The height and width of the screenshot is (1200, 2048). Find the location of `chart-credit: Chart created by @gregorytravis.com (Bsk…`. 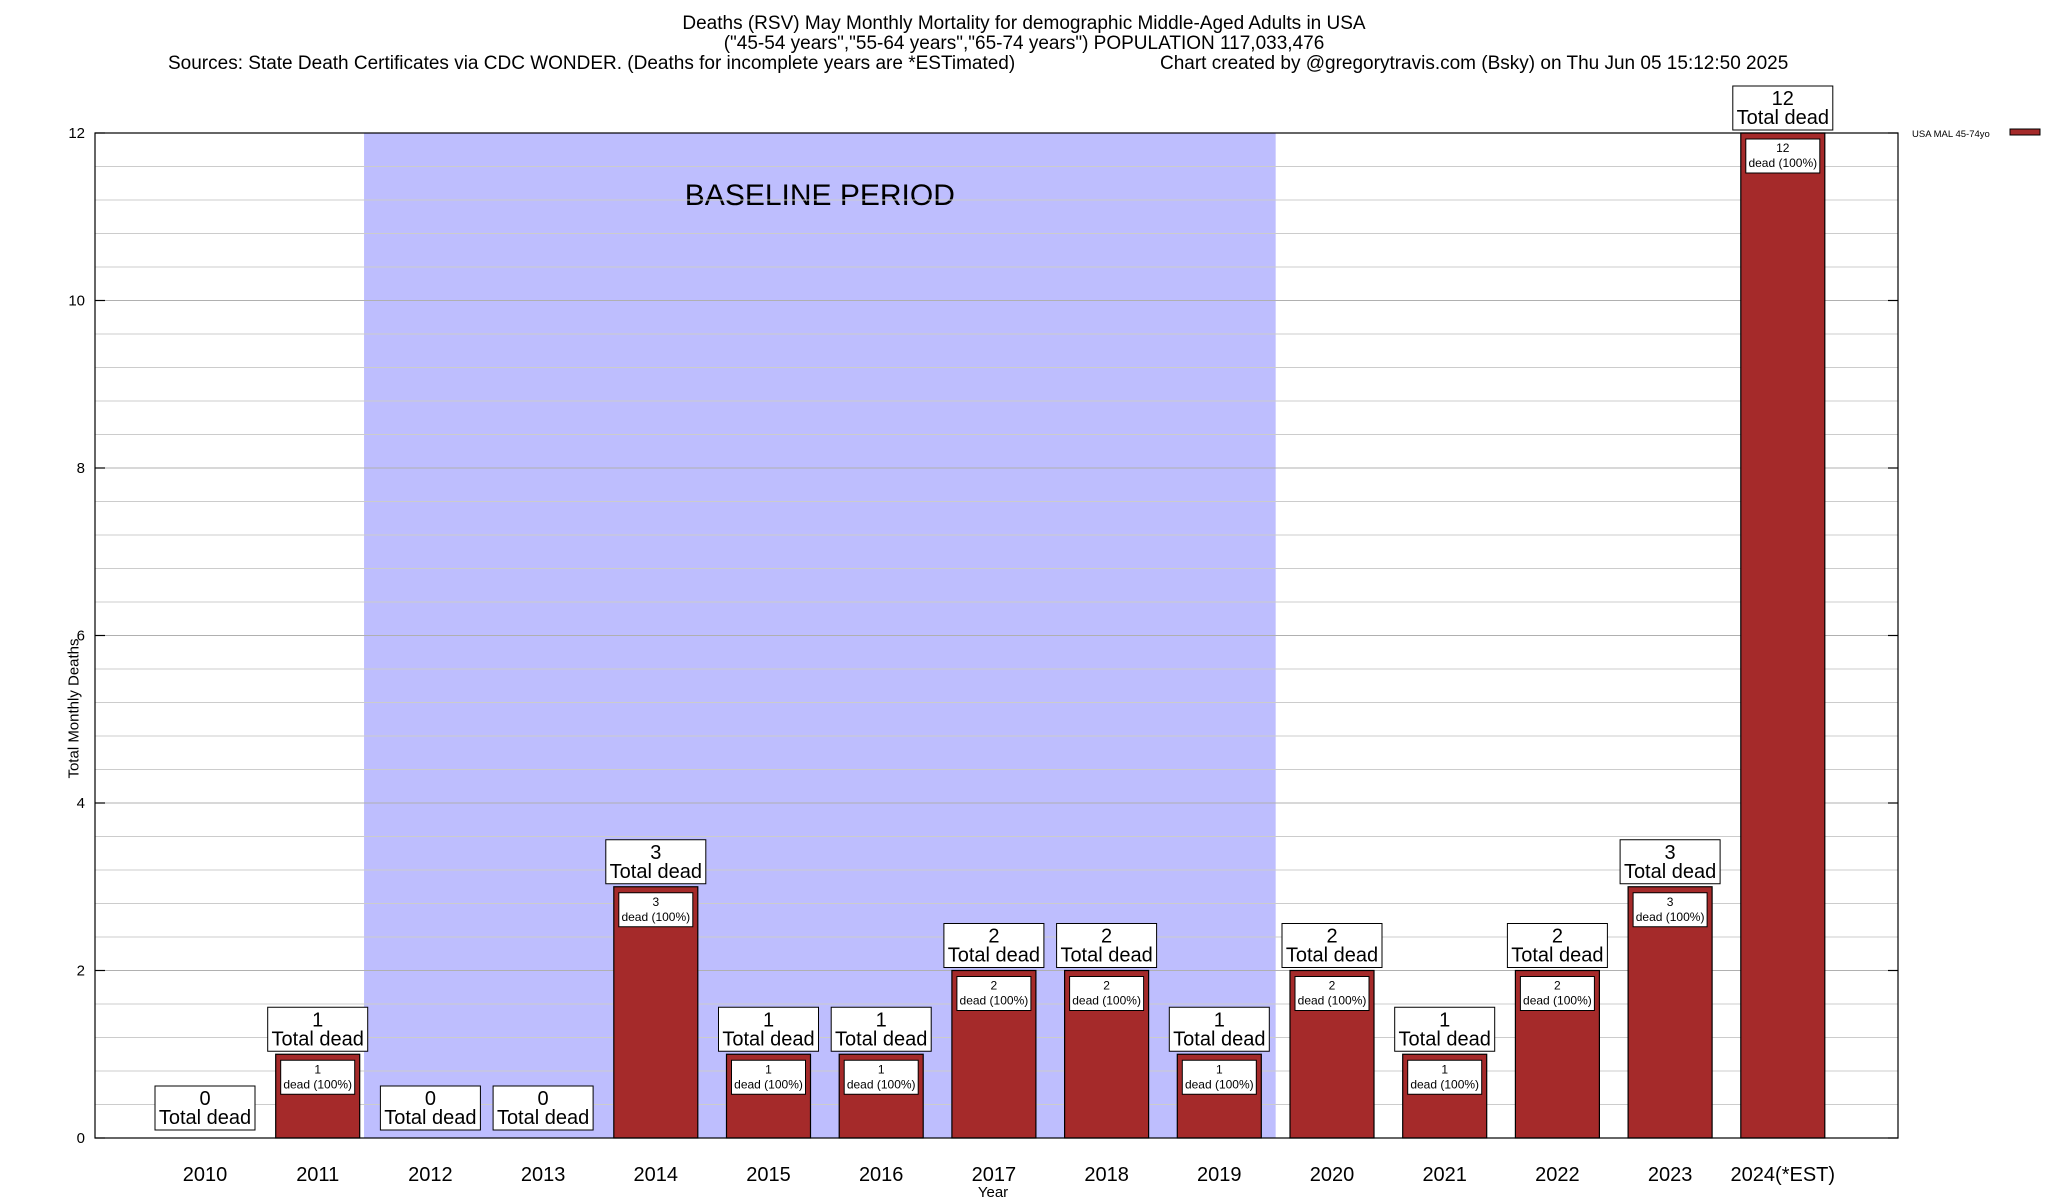

chart-credit: Chart created by @gregorytravis.com (Bsk… is located at coordinates (1474, 63).